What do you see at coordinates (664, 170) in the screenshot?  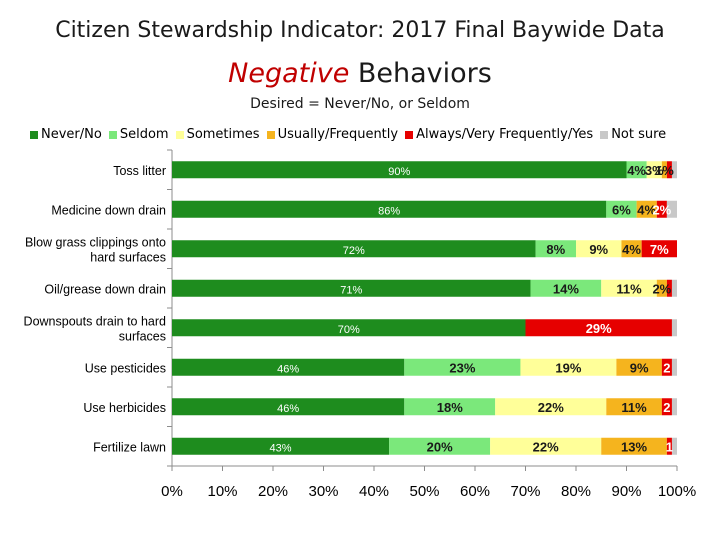 I see `data-label: 1%` at bounding box center [664, 170].